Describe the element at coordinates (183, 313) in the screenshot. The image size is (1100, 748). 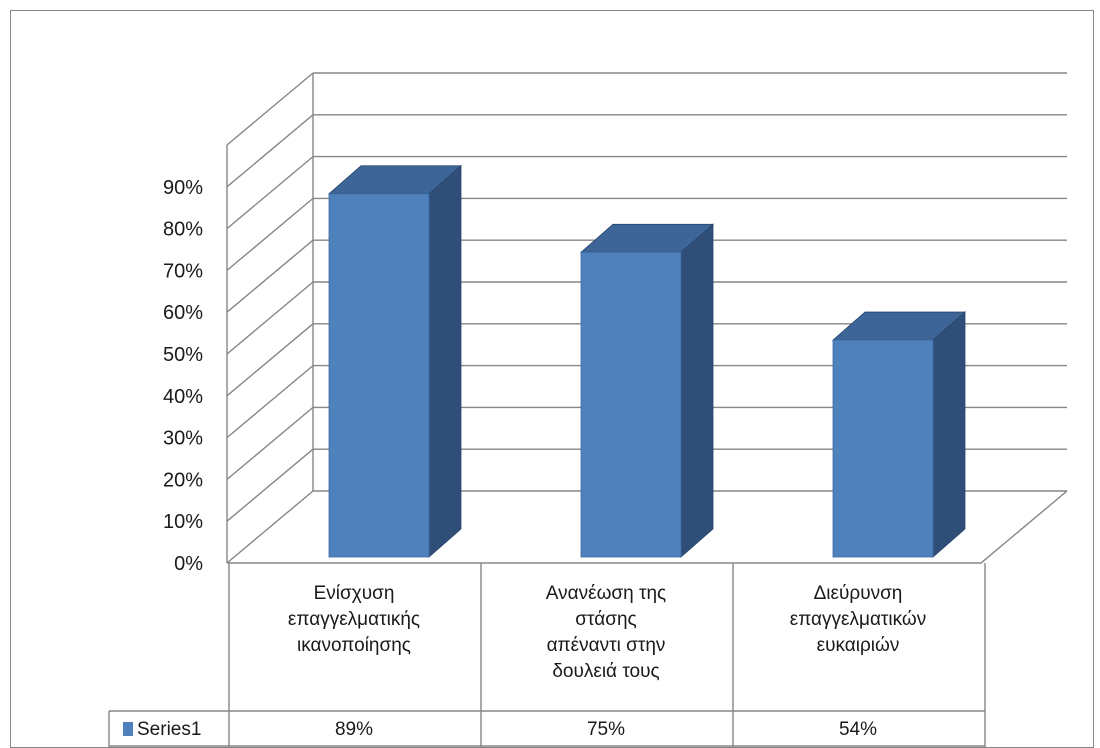
I see `y-tick-label: 60%` at that location.